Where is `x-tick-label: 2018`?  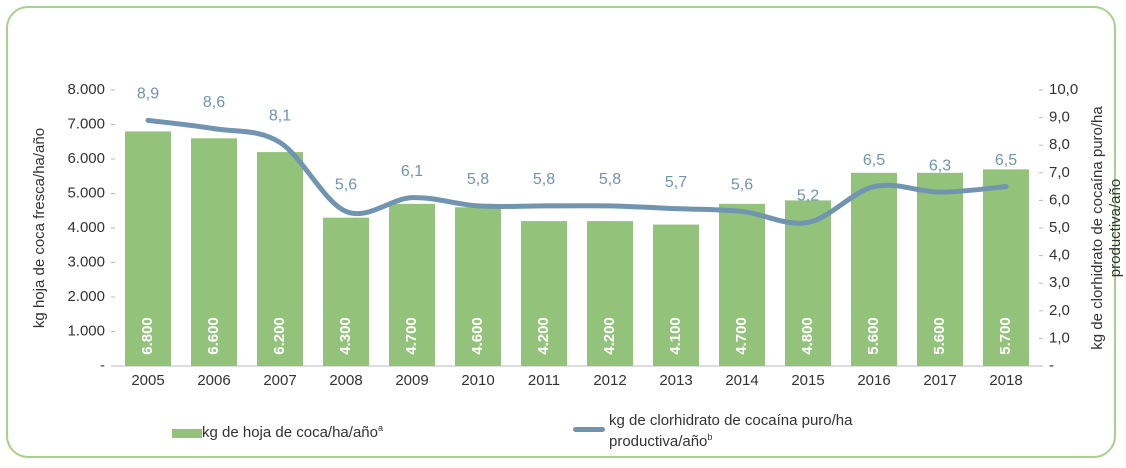 x-tick-label: 2018 is located at coordinates (1005, 380).